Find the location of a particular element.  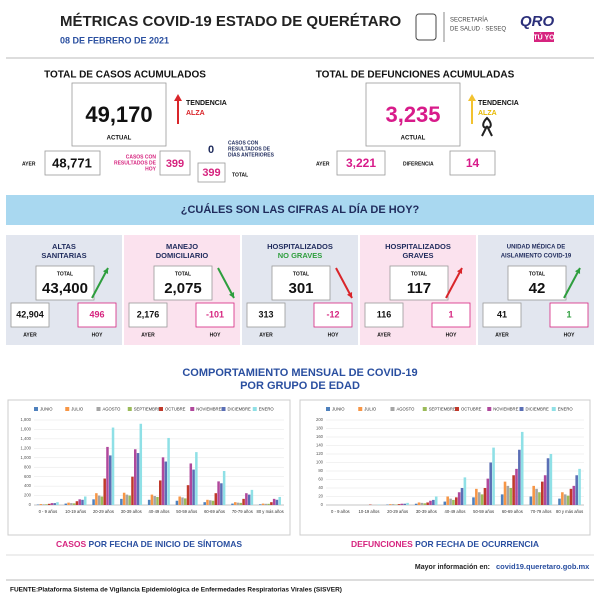

x-tick-label: 80 y más años is located at coordinates (269, 511).